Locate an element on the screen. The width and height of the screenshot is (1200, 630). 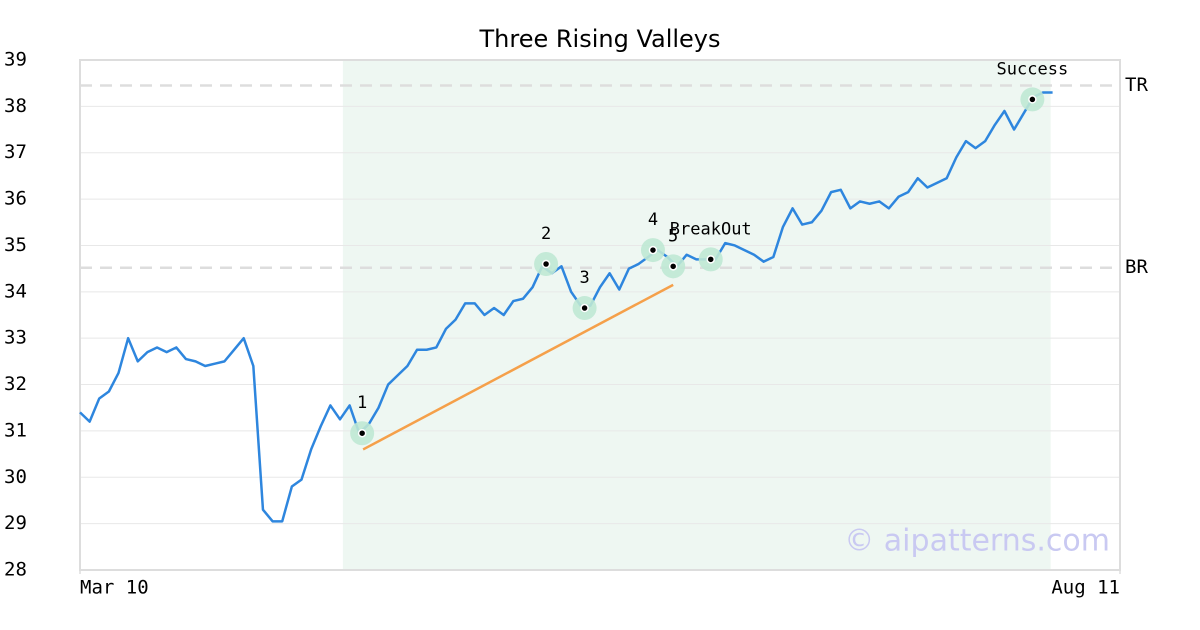
y-tick-label: 30 is located at coordinates (15, 477).